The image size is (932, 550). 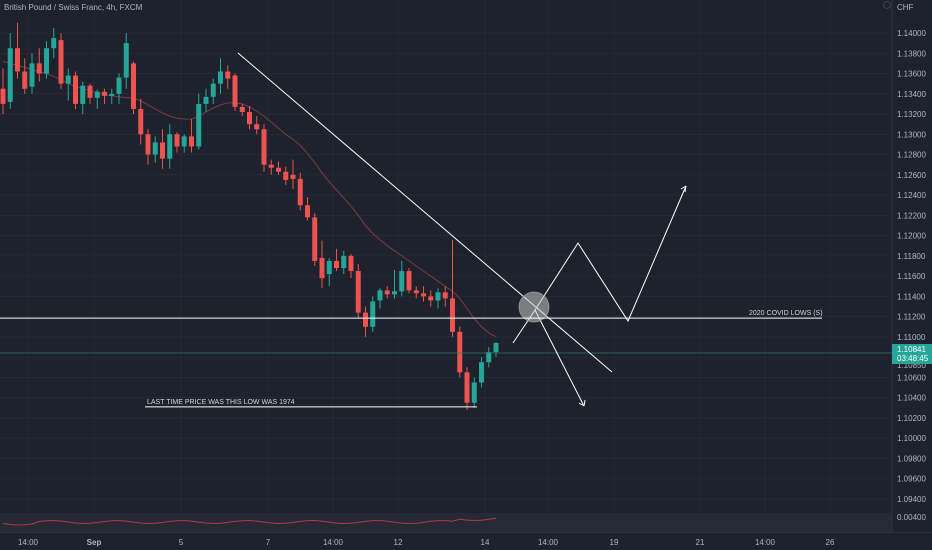 What do you see at coordinates (887, 5) in the screenshot?
I see `status-dot-icon` at bounding box center [887, 5].